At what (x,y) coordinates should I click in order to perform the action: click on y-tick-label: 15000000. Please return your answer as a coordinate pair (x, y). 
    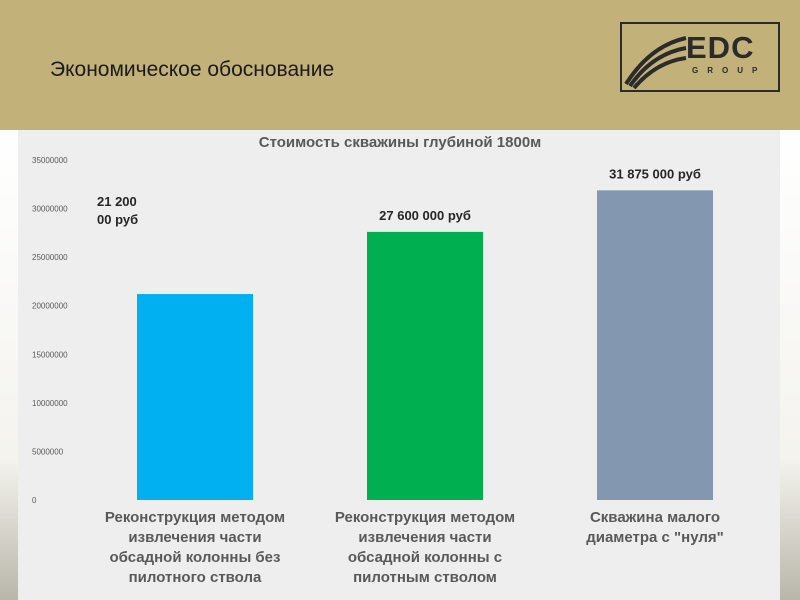
    Looking at the image, I should click on (50, 354).